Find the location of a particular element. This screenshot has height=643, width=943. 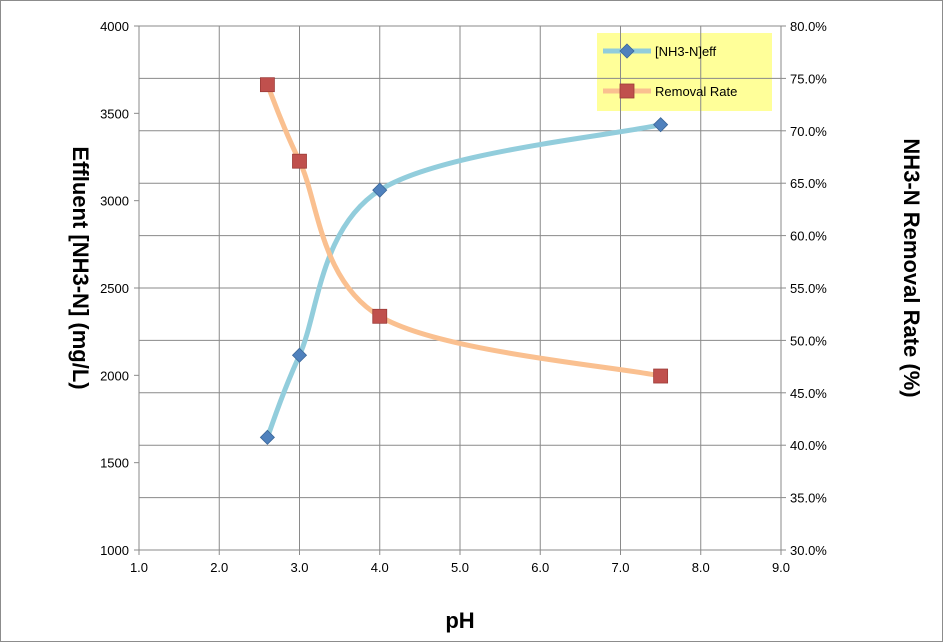

y-left-axis-title: Effluent [NH3-N] (mg/L) is located at coordinates (80, 267).